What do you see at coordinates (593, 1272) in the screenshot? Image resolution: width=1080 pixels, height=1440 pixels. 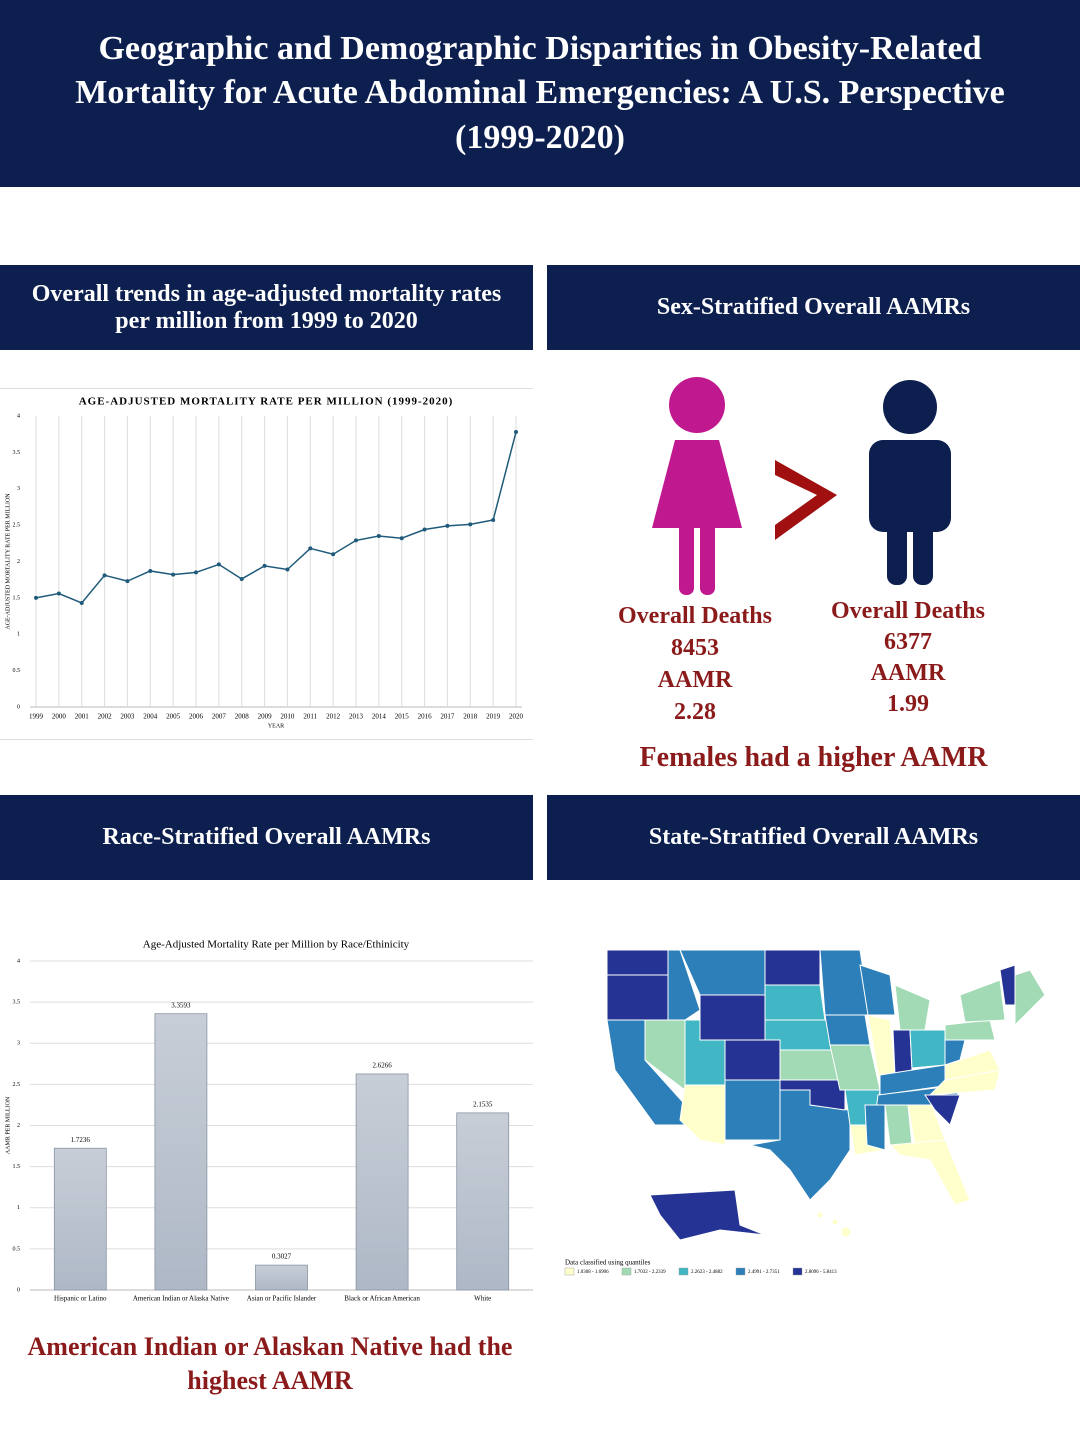 I see `legend-label: 1.0308 - 1.6906` at bounding box center [593, 1272].